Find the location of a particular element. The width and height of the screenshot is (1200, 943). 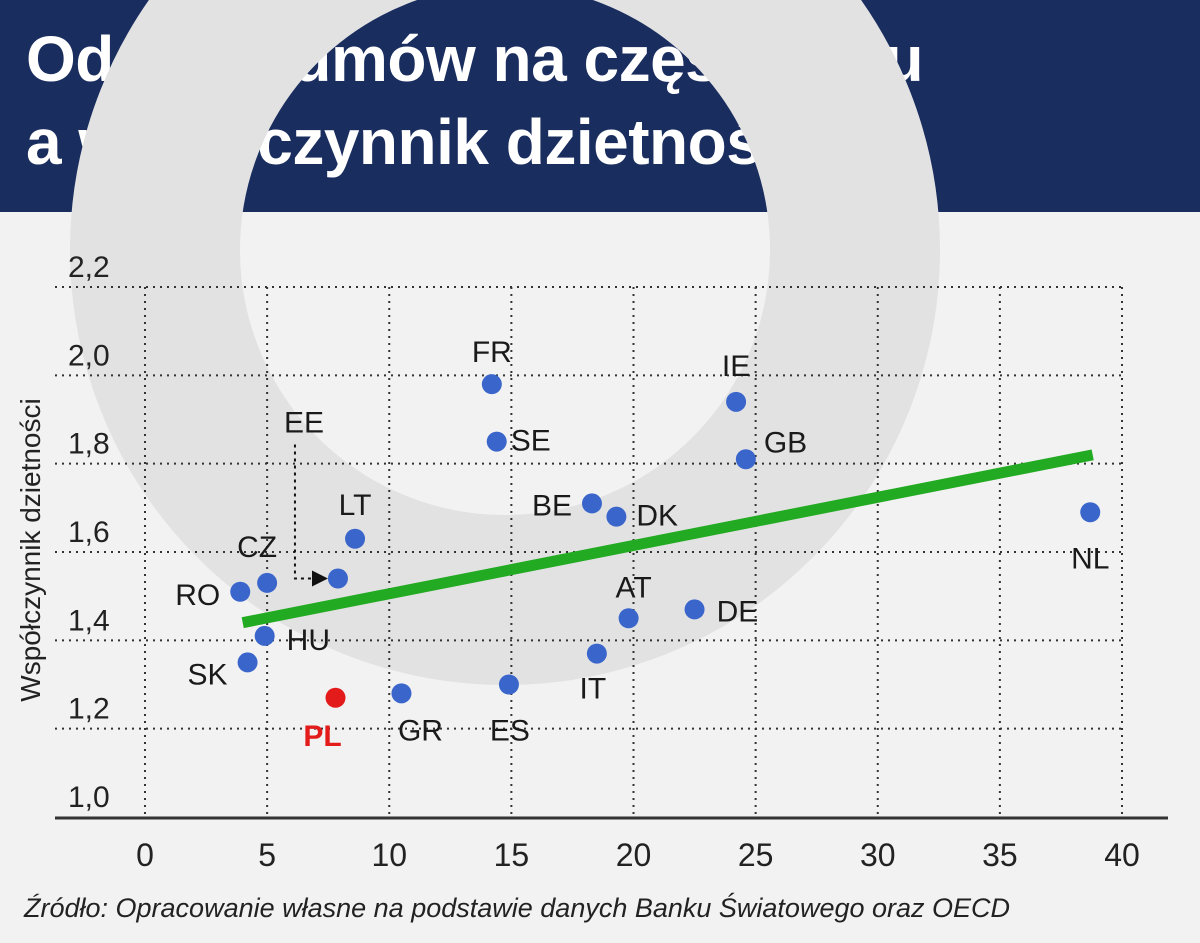

point-label-dk: DK is located at coordinates (657, 516).